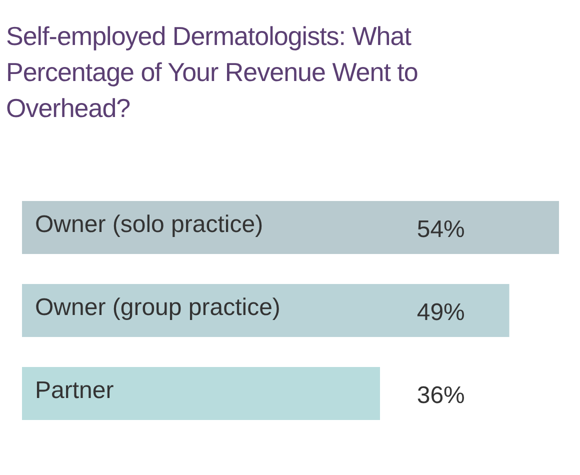  Describe the element at coordinates (440, 396) in the screenshot. I see `data-label: 36%` at that location.